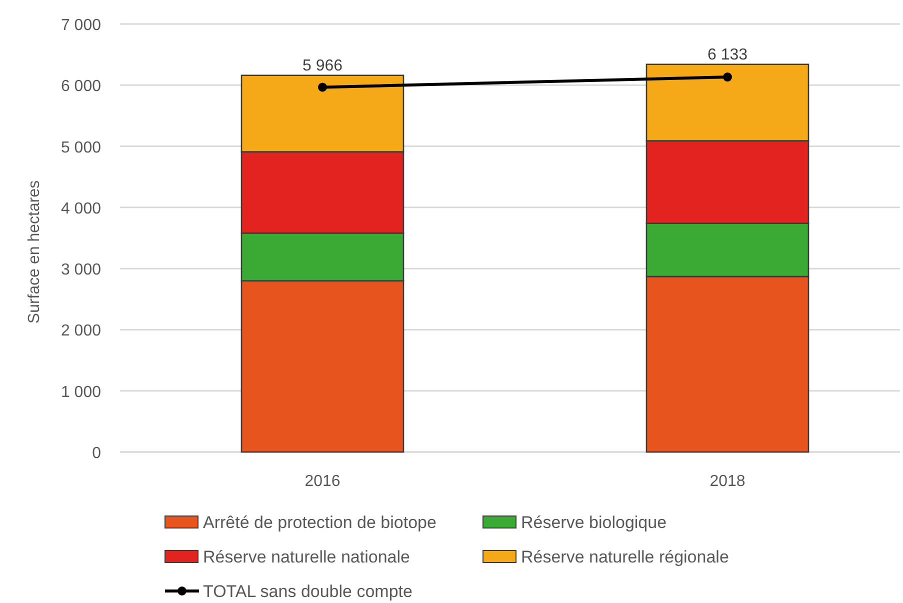  What do you see at coordinates (307, 591) in the screenshot?
I see `legend-label: TOTAL sans double compte` at bounding box center [307, 591].